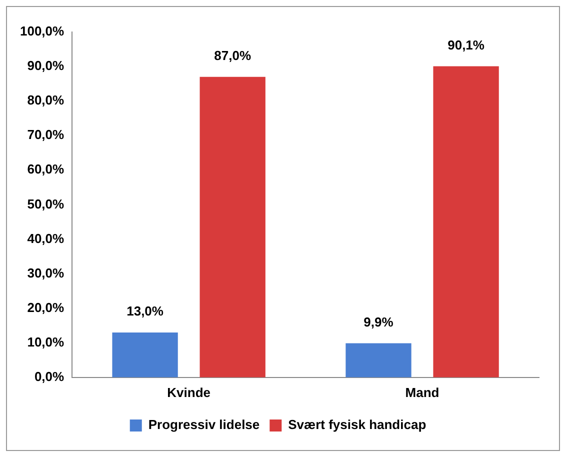  Describe the element at coordinates (46, 342) in the screenshot. I see `y-tick-label: 10,0%` at that location.